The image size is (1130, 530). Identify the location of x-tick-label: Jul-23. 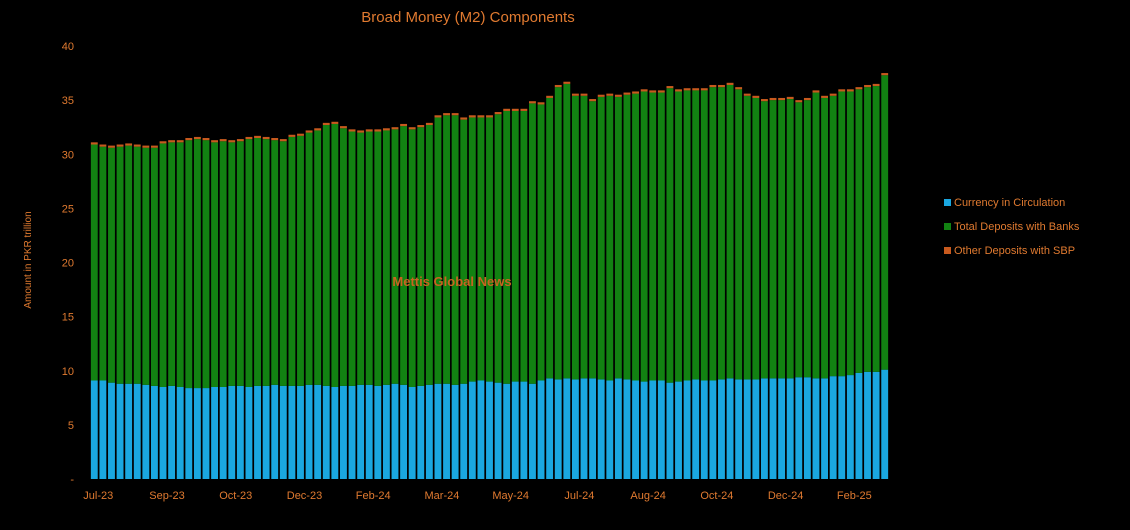
(98, 496).